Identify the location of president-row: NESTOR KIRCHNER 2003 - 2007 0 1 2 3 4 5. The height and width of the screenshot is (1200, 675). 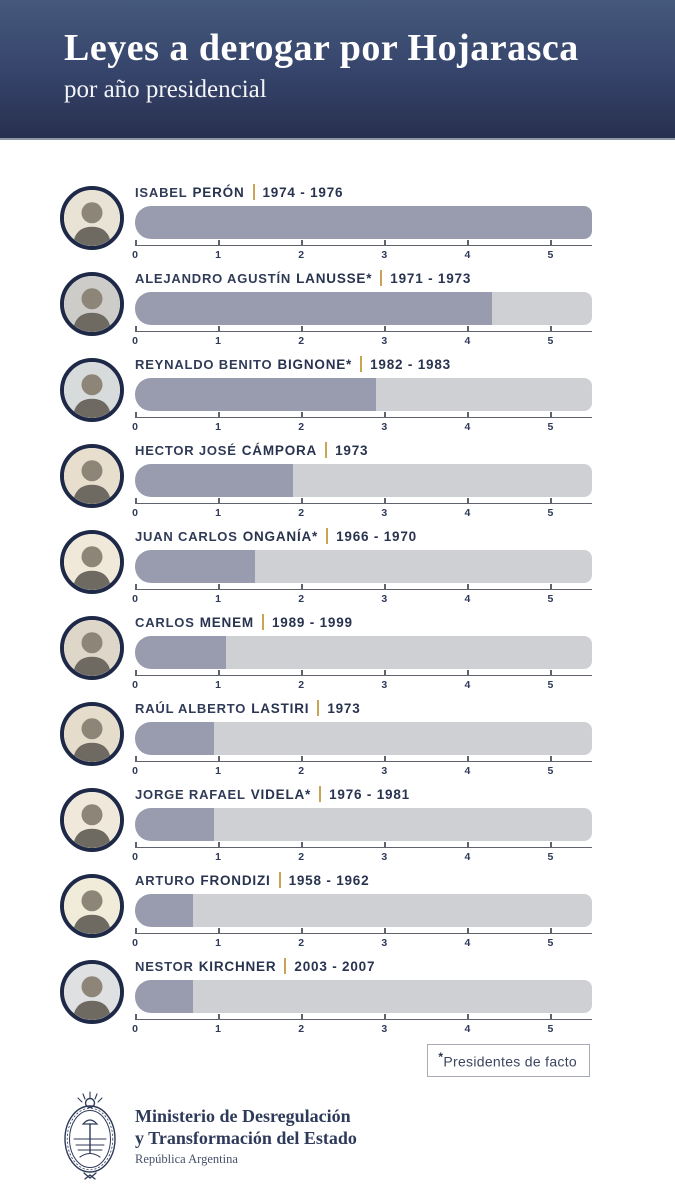
(367, 996).